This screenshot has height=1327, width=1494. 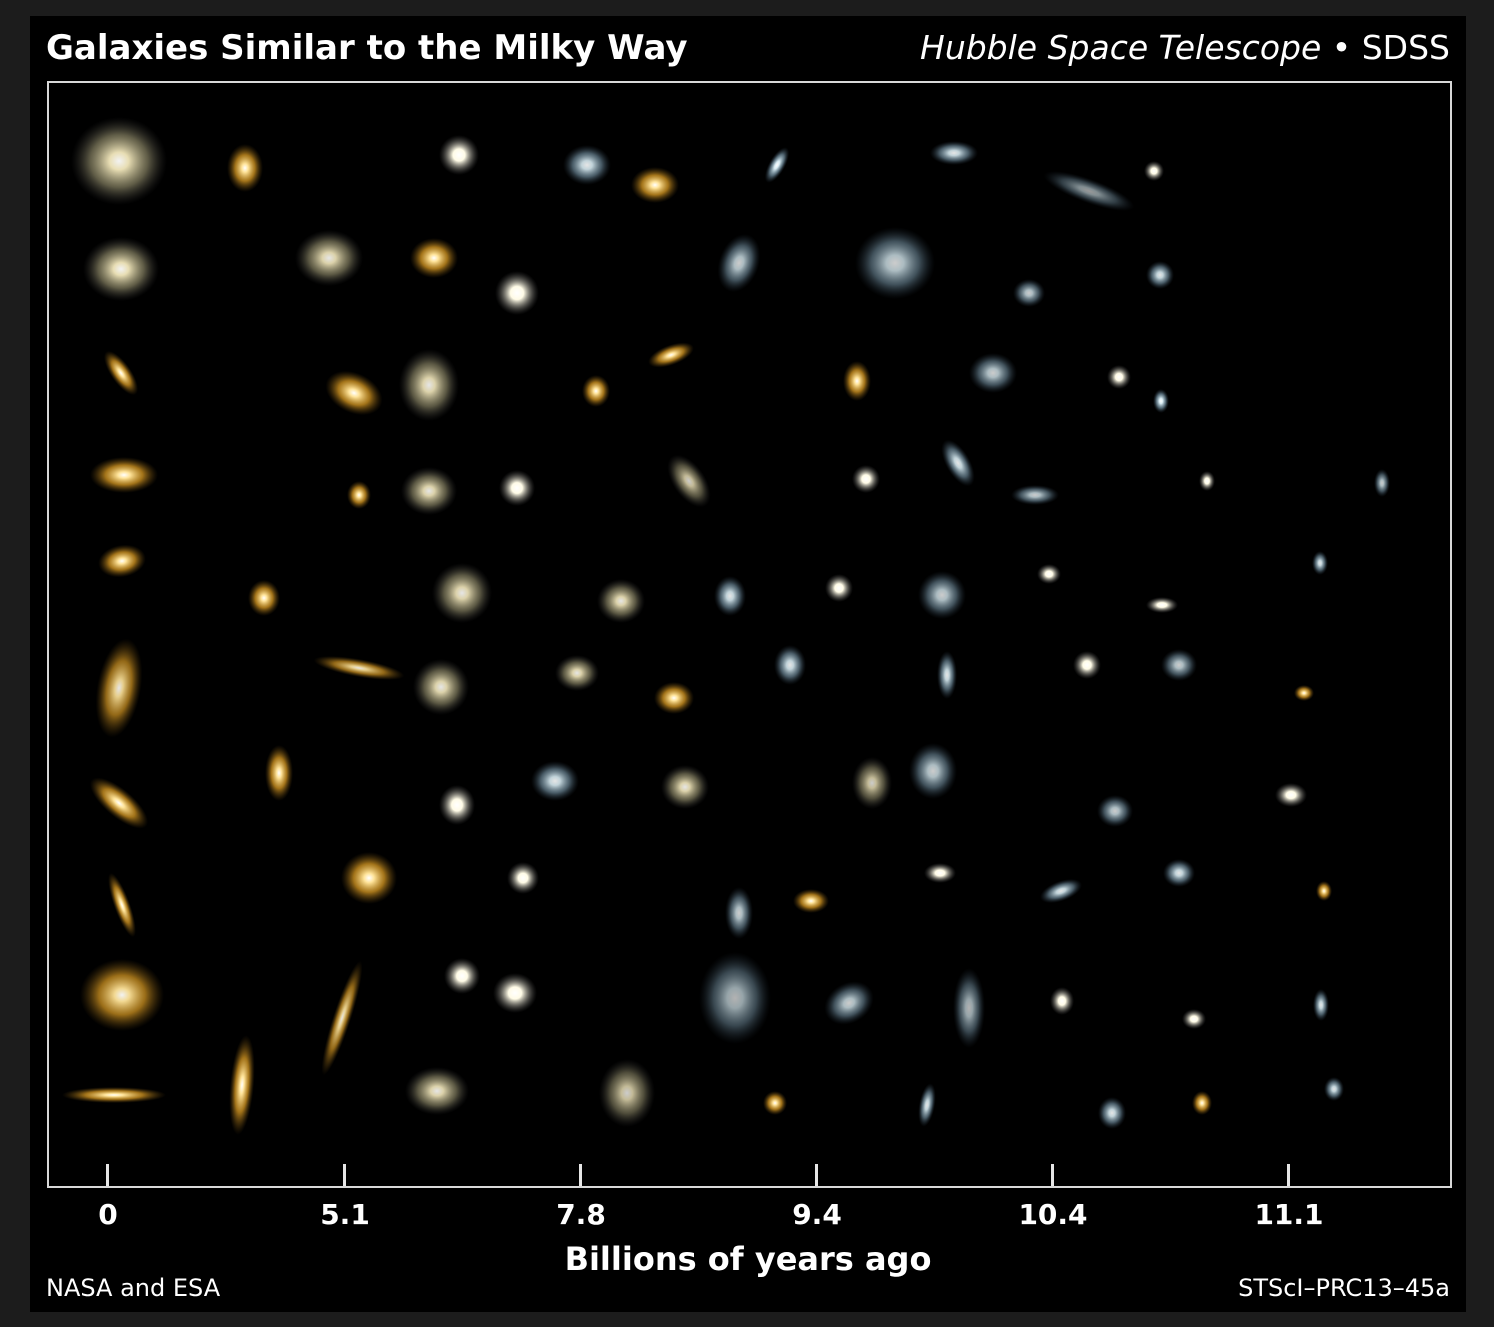 I want to click on footer-credit-right: STScI–PRC13–45a, so click(x=1344, y=1288).